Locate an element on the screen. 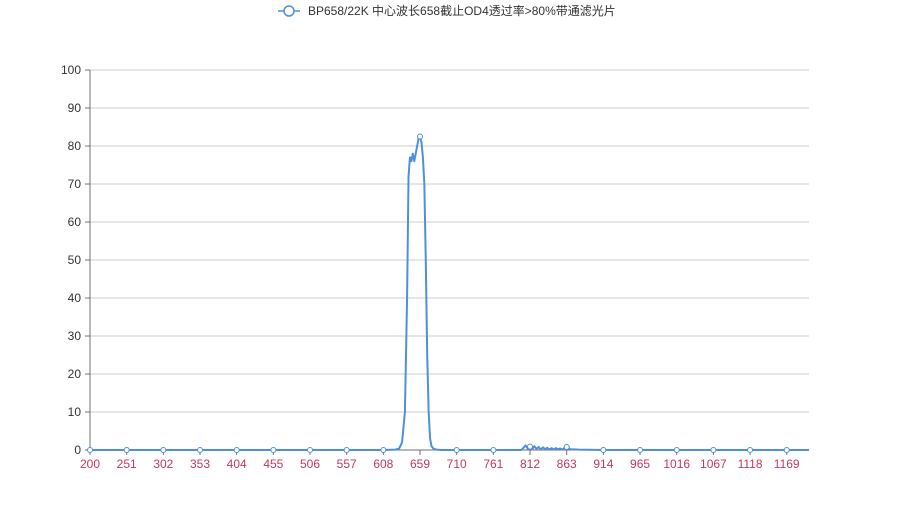  y-tick-label: 10 is located at coordinates (75, 412).